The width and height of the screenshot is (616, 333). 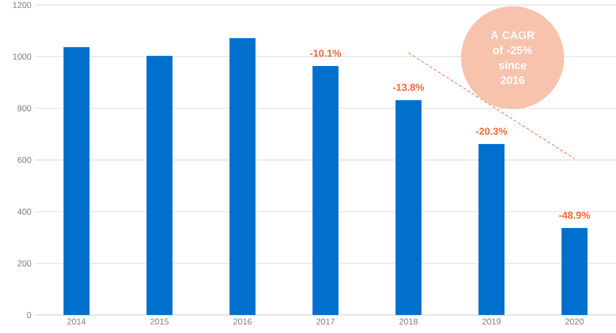 What do you see at coordinates (25, 160) in the screenshot?
I see `y-tick-label: 600` at bounding box center [25, 160].